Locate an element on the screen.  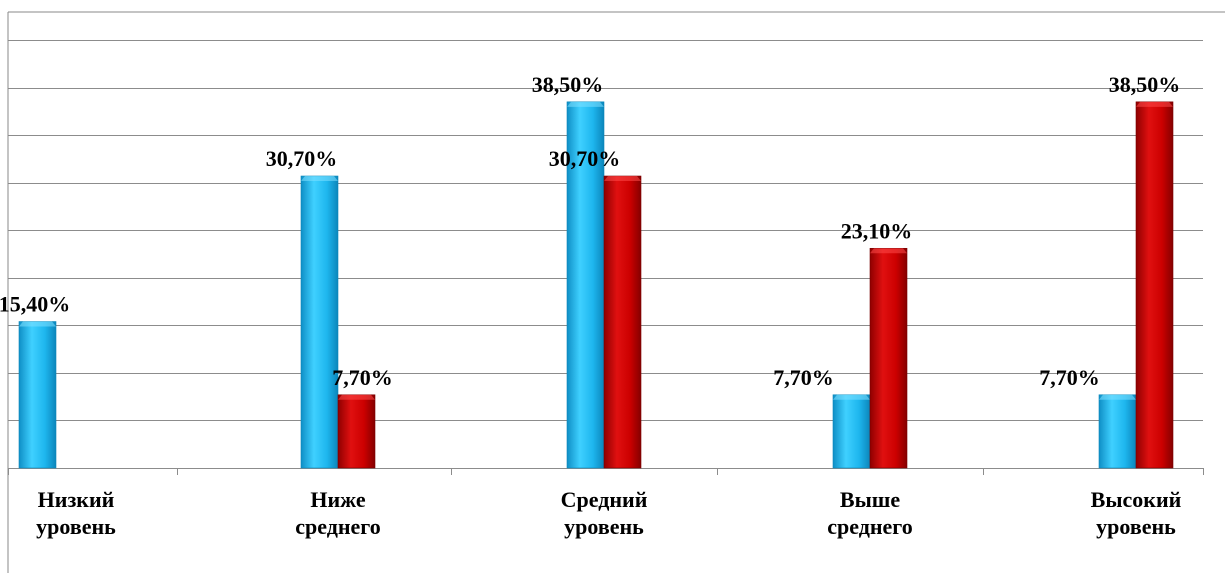
category-label-line: Средний is located at coordinates (604, 499).